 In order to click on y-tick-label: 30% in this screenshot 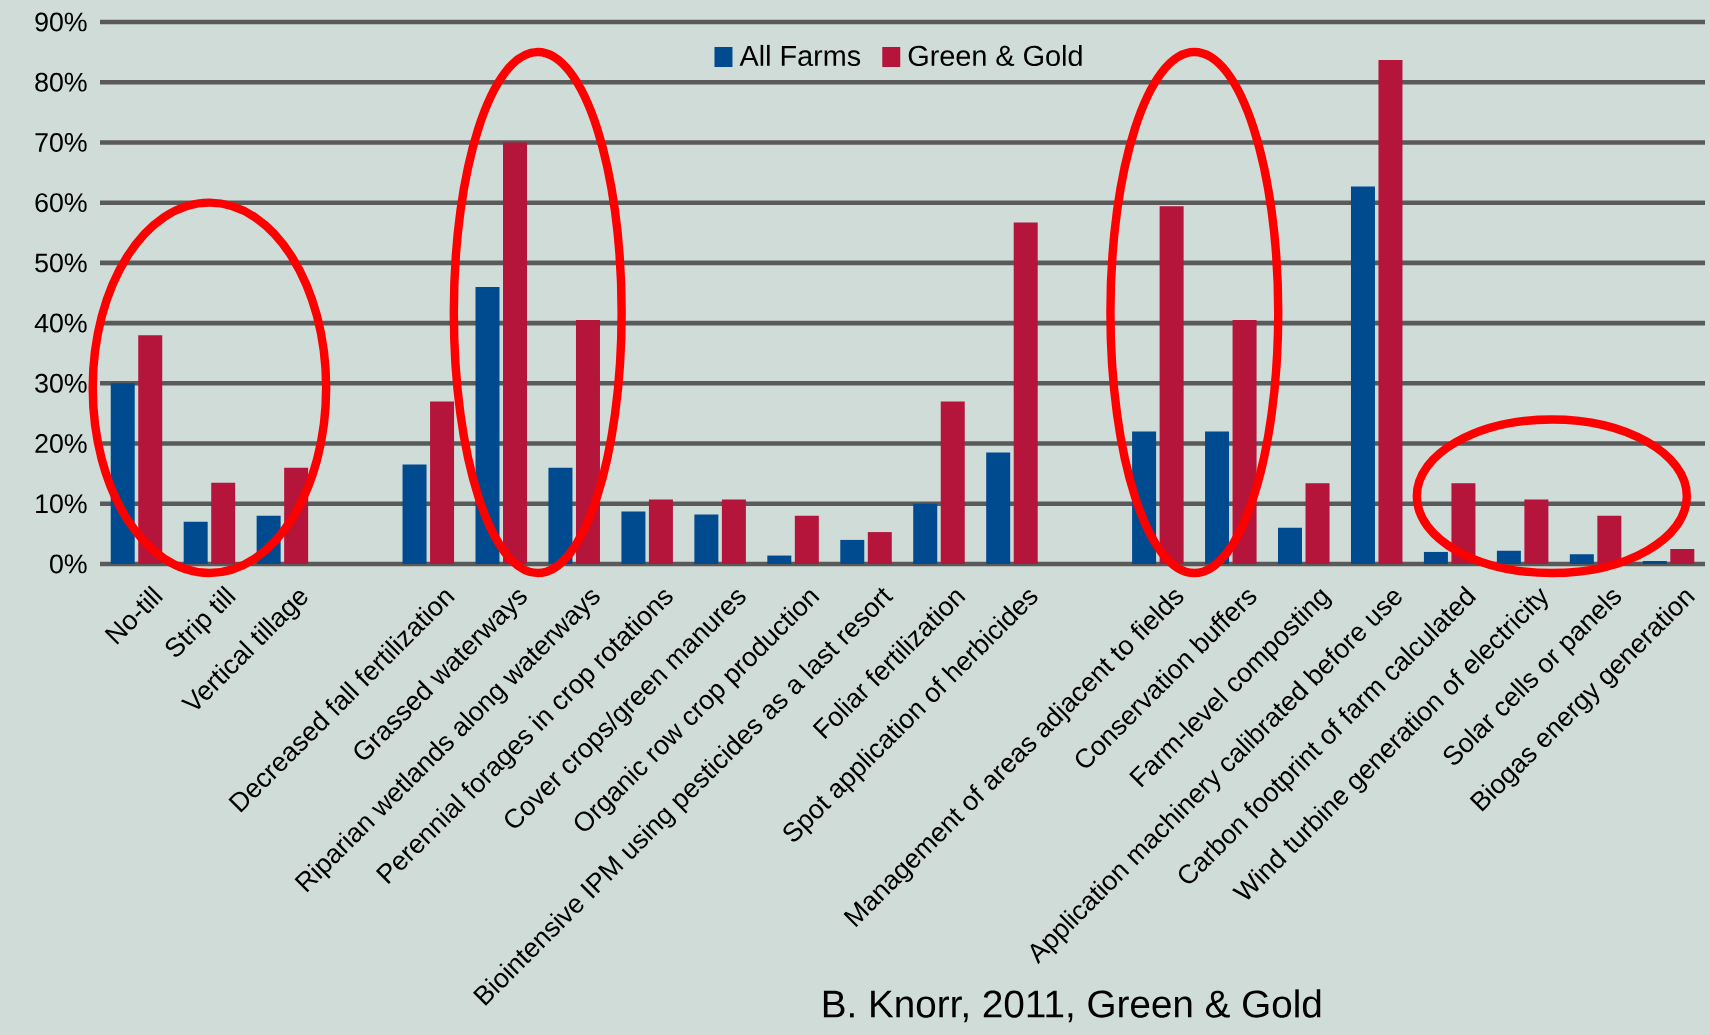, I will do `click(61, 383)`.